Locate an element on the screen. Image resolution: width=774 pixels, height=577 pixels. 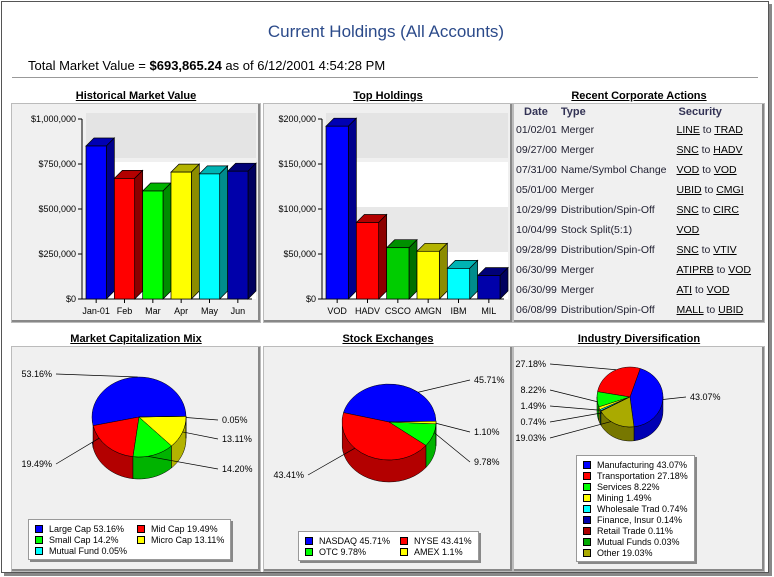
x-tick-label: Mar is located at coordinates (153, 311).